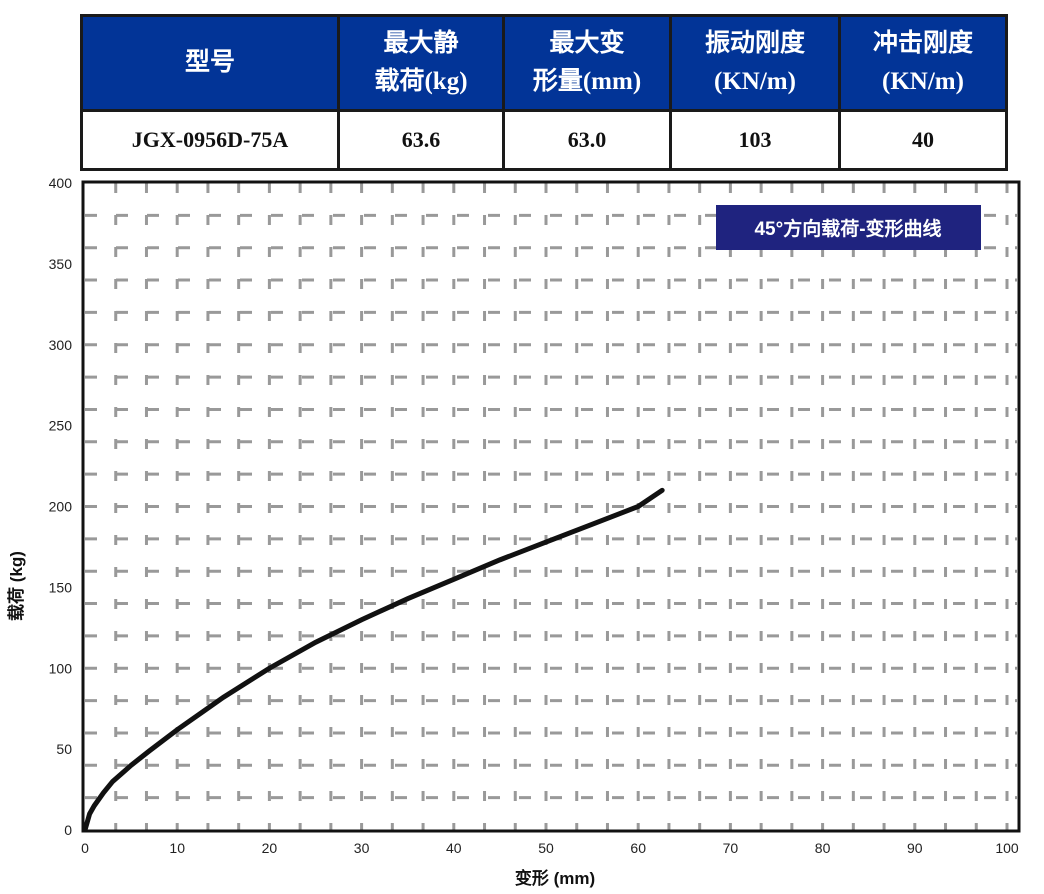 The image size is (1044, 894). I want to click on legend-label: 45°方向载荷-变形曲线, so click(847, 228).